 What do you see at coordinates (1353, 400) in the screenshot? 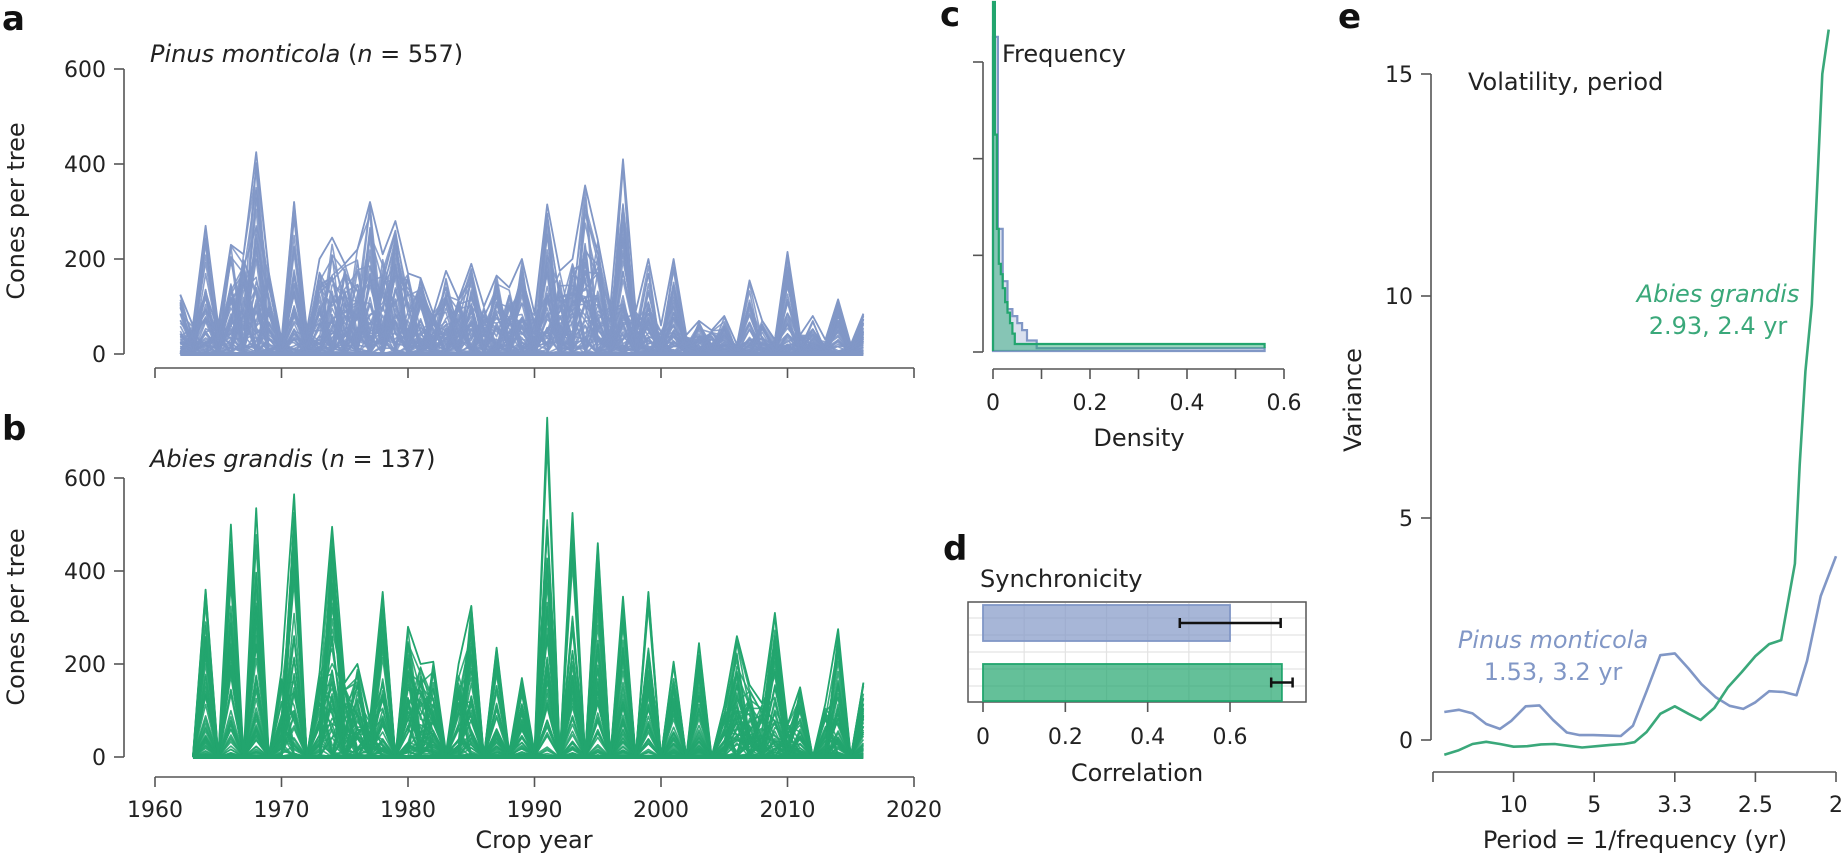
I see `panel-e-ylabel: Variance` at bounding box center [1353, 400].